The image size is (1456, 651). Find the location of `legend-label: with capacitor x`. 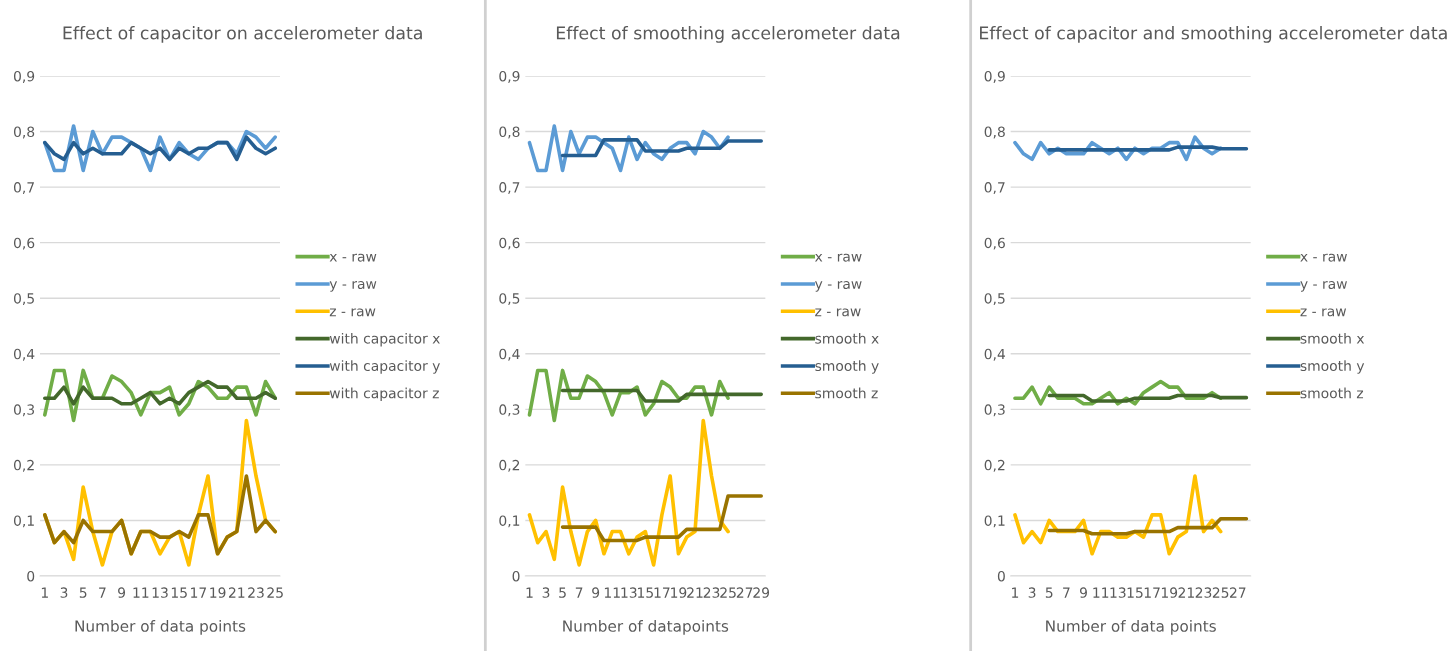

legend-label: with capacitor x is located at coordinates (384, 339).